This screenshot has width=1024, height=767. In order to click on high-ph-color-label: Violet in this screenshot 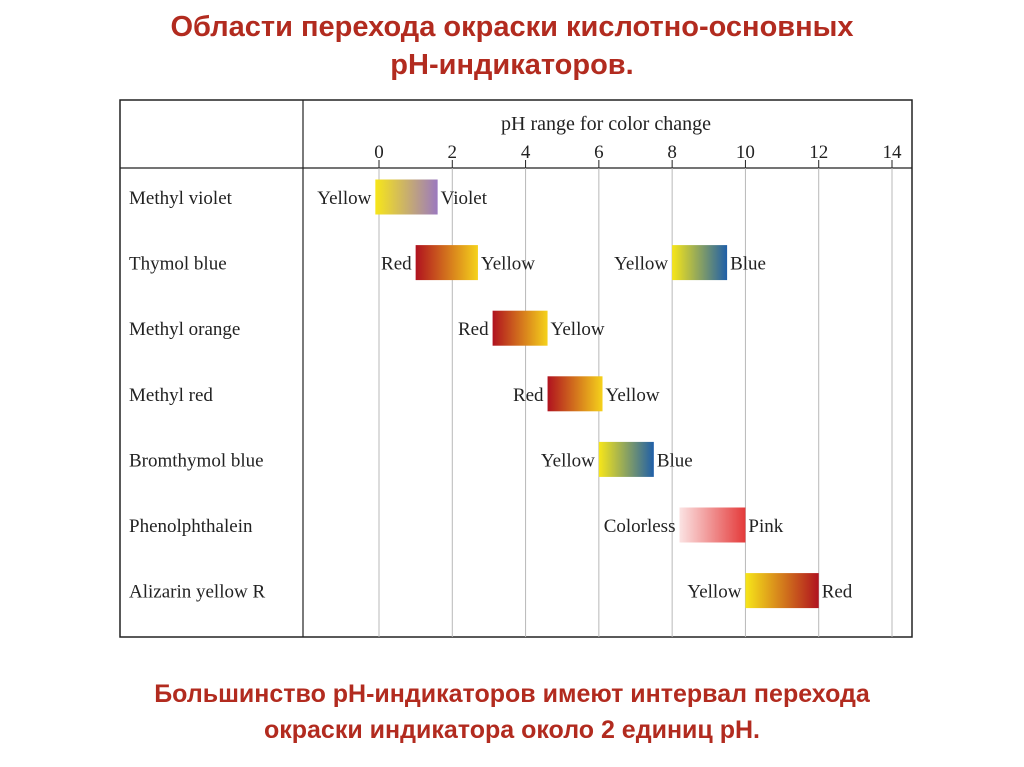, I will do `click(464, 198)`.